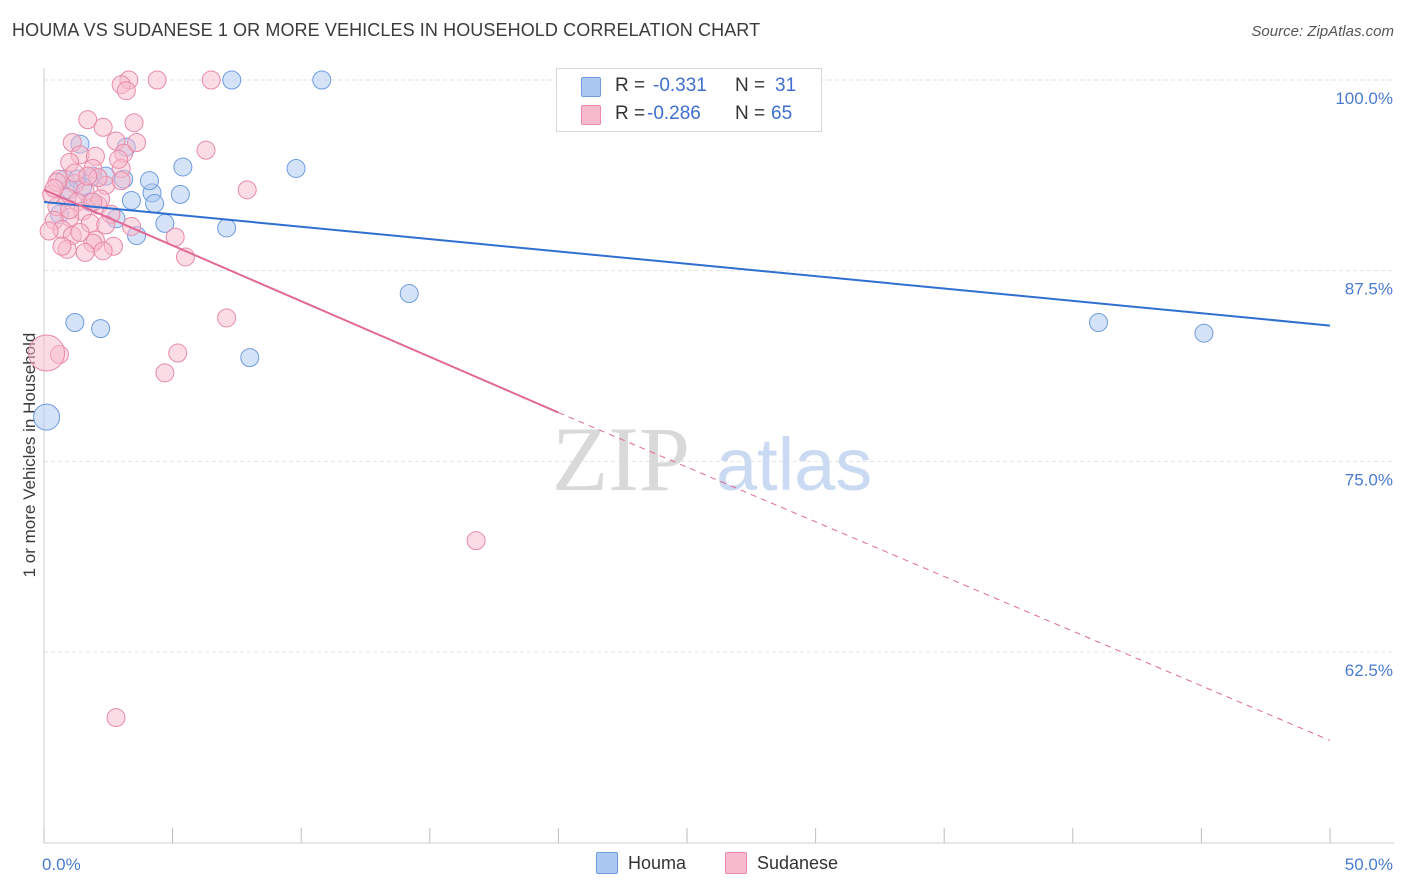  What do you see at coordinates (607, 863) in the screenshot?
I see `houma-legend-swatch` at bounding box center [607, 863].